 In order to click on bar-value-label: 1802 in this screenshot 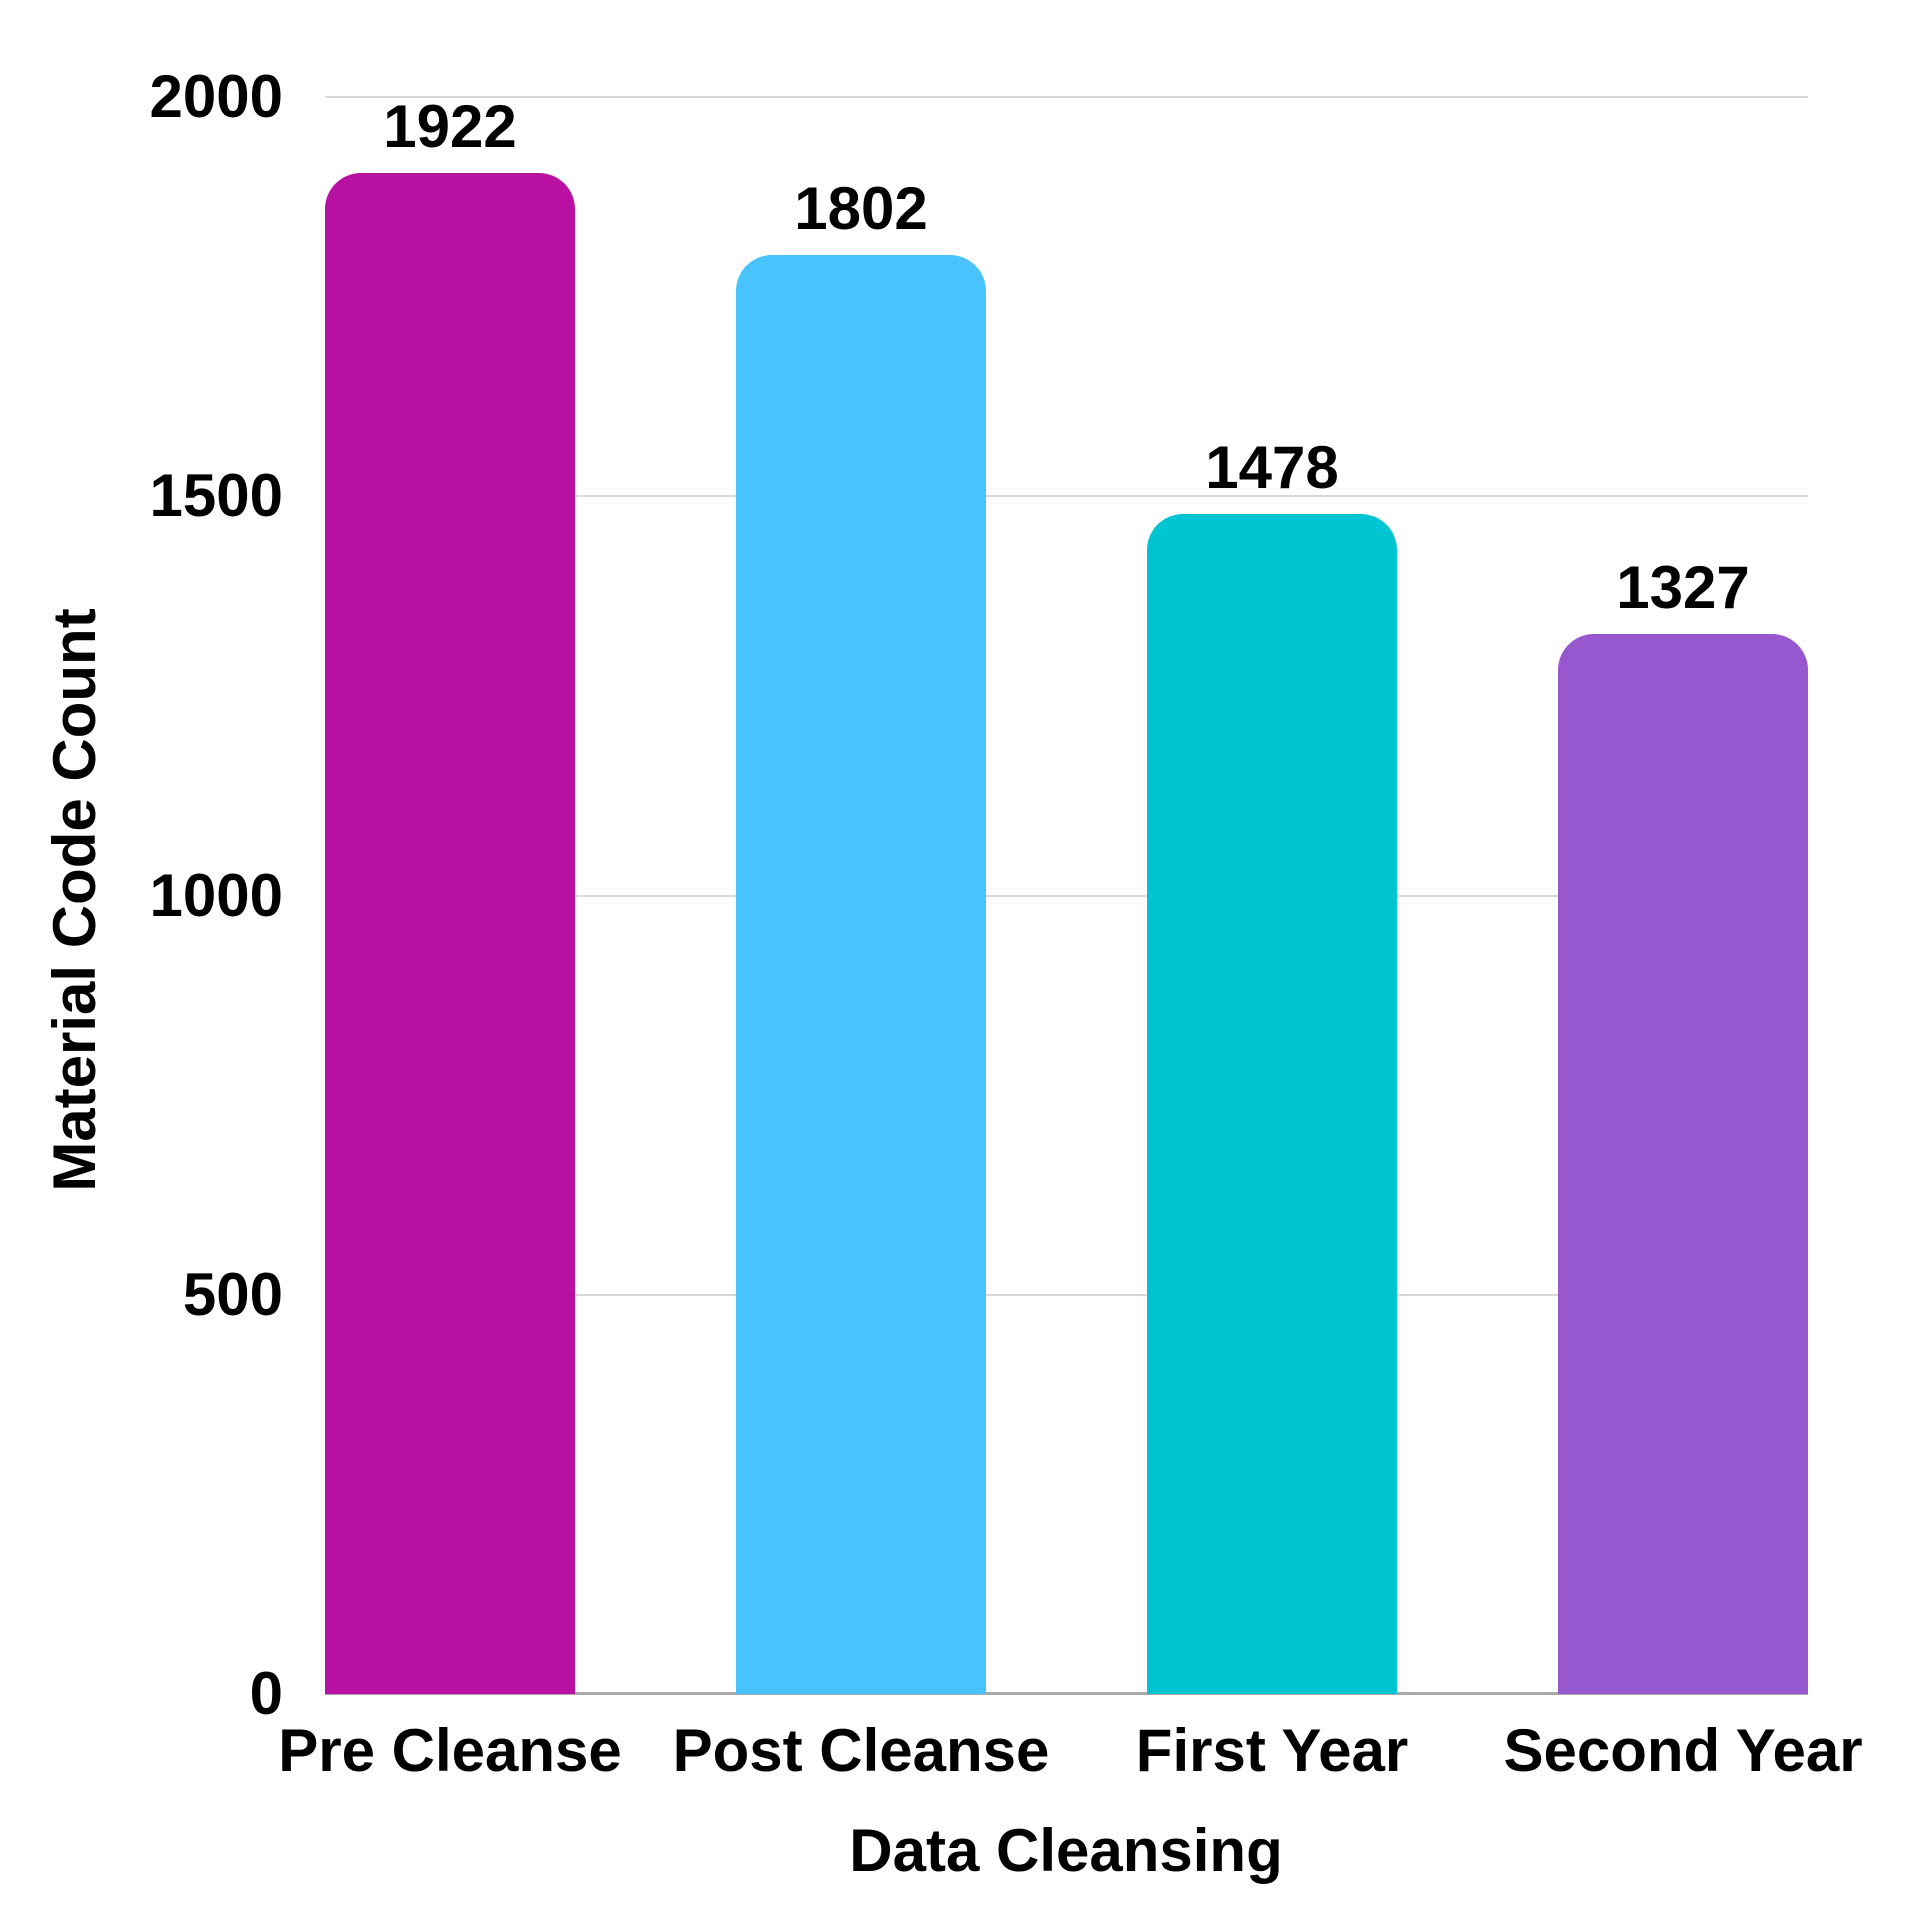, I will do `click(861, 209)`.